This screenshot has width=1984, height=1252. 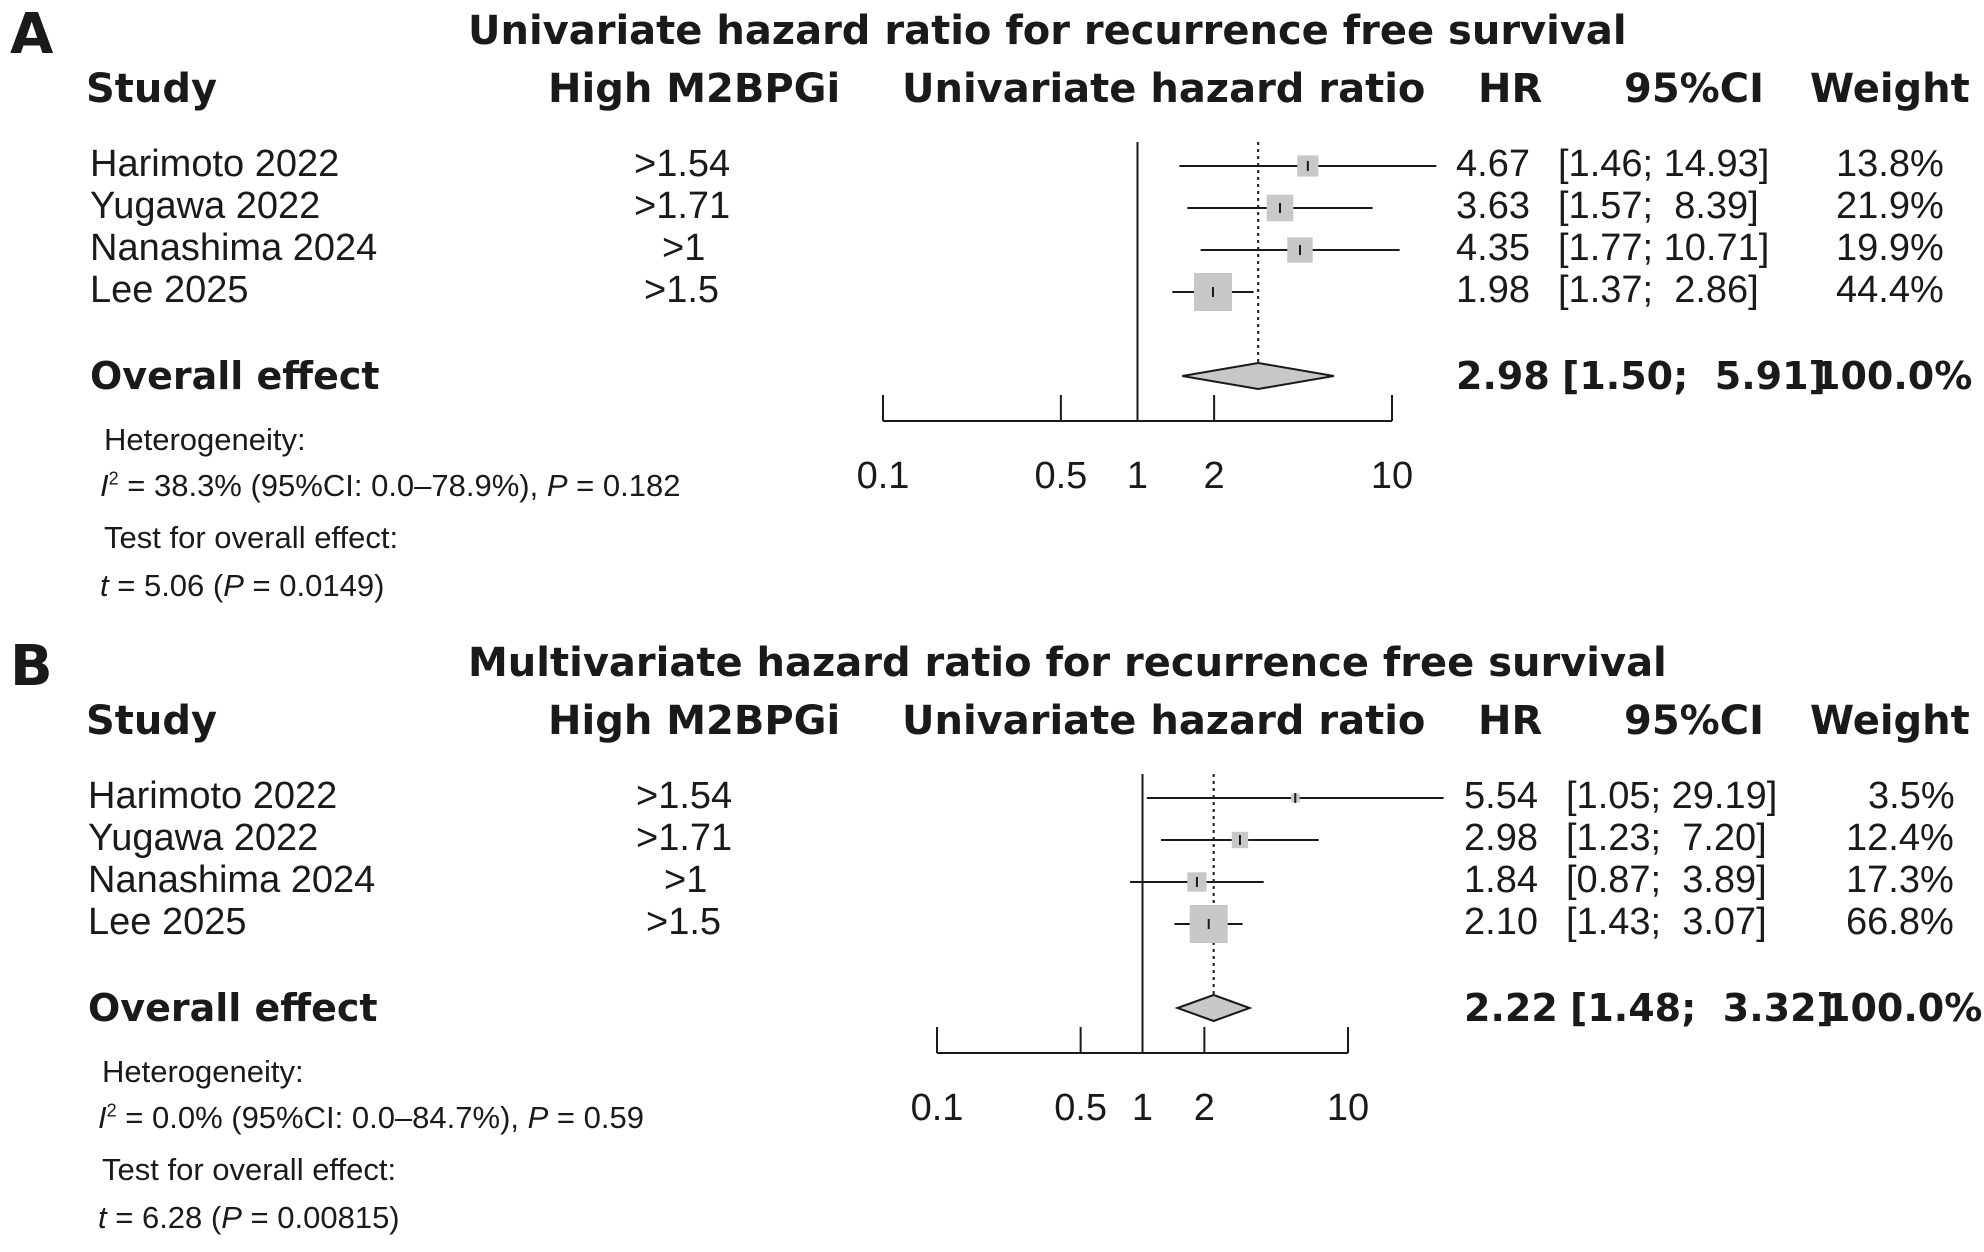 I want to click on panel-letter: A, so click(x=32, y=34).